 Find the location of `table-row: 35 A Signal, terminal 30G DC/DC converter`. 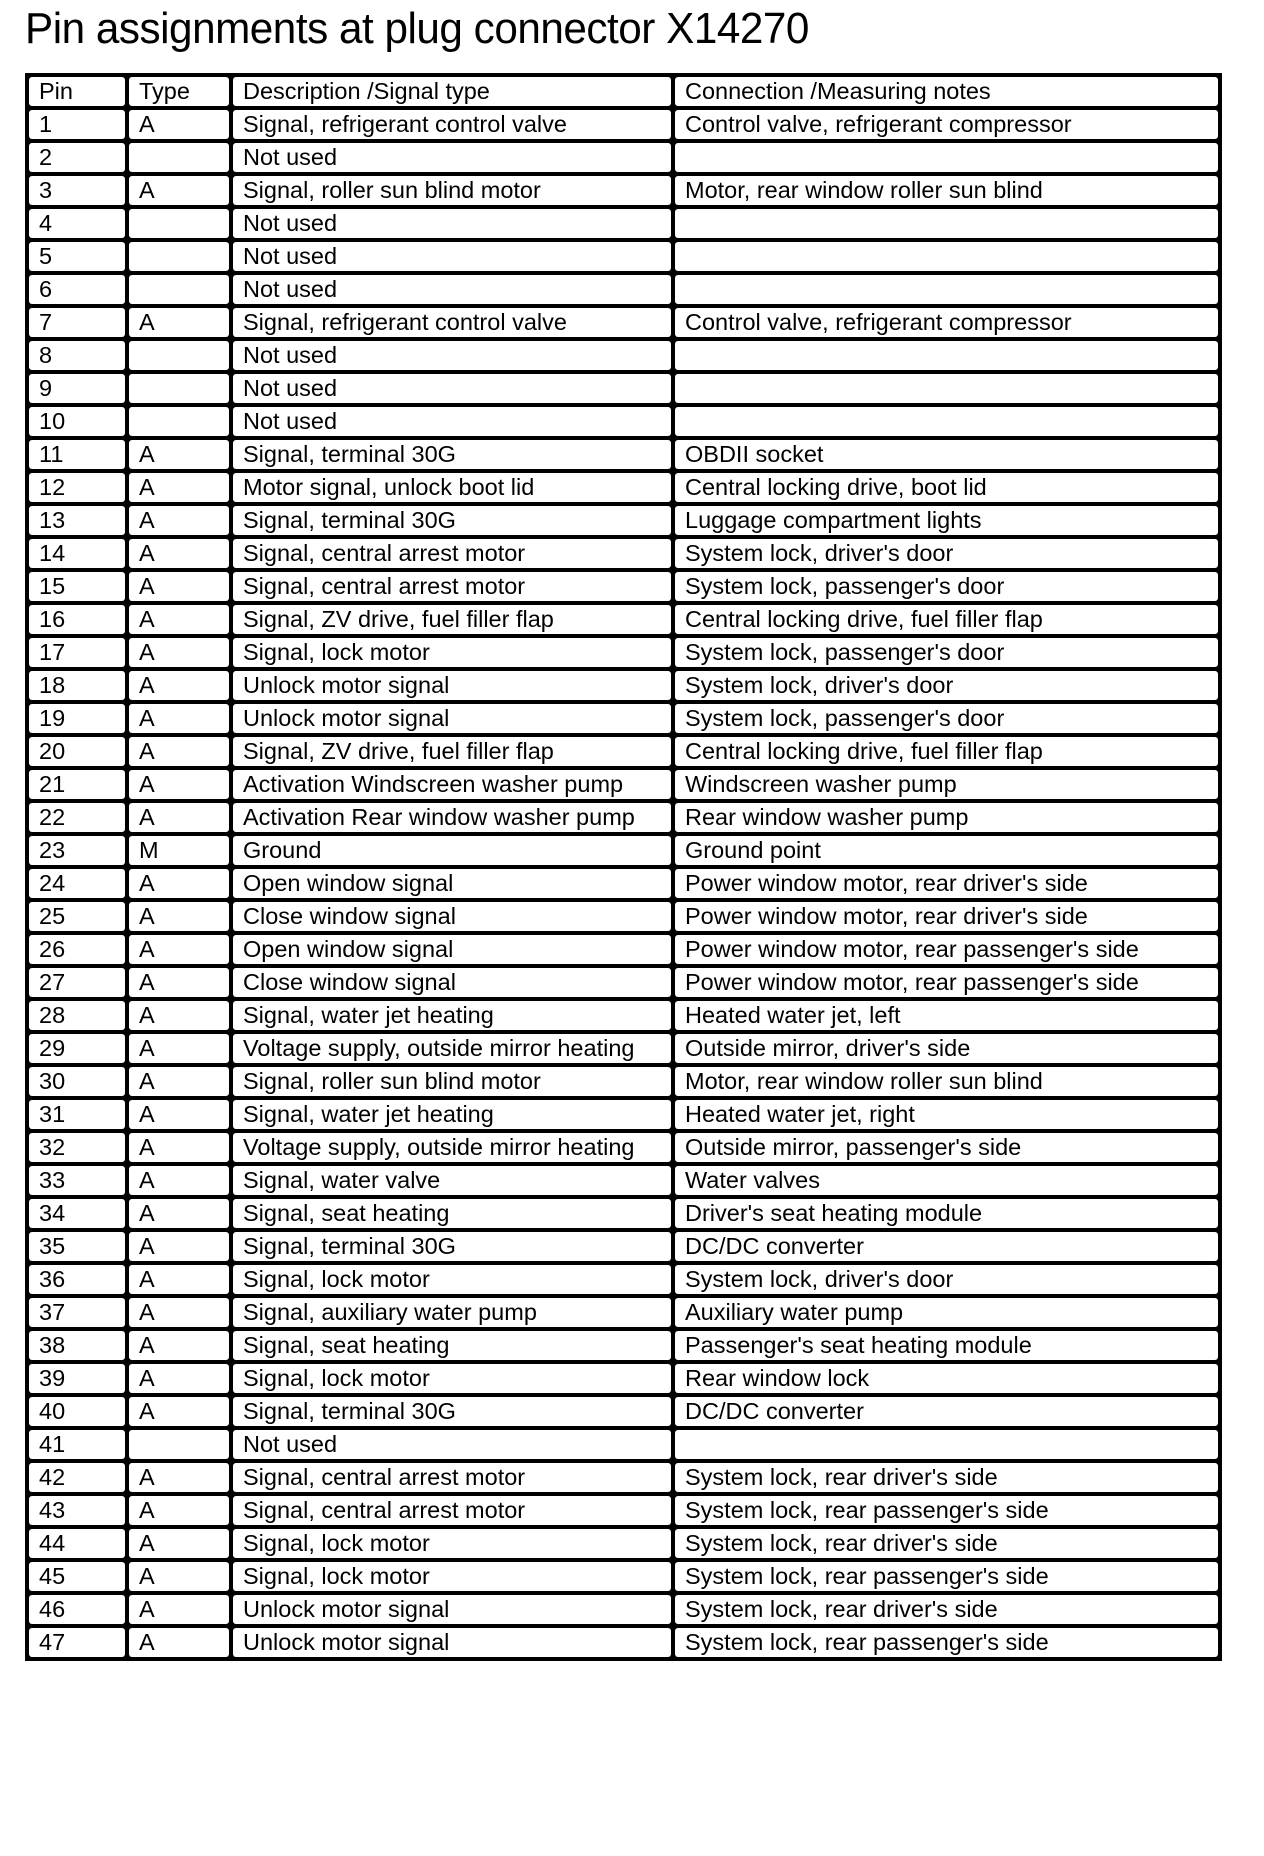

table-row: 35 A Signal, terminal 30G DC/DC converter is located at coordinates (623, 1246).